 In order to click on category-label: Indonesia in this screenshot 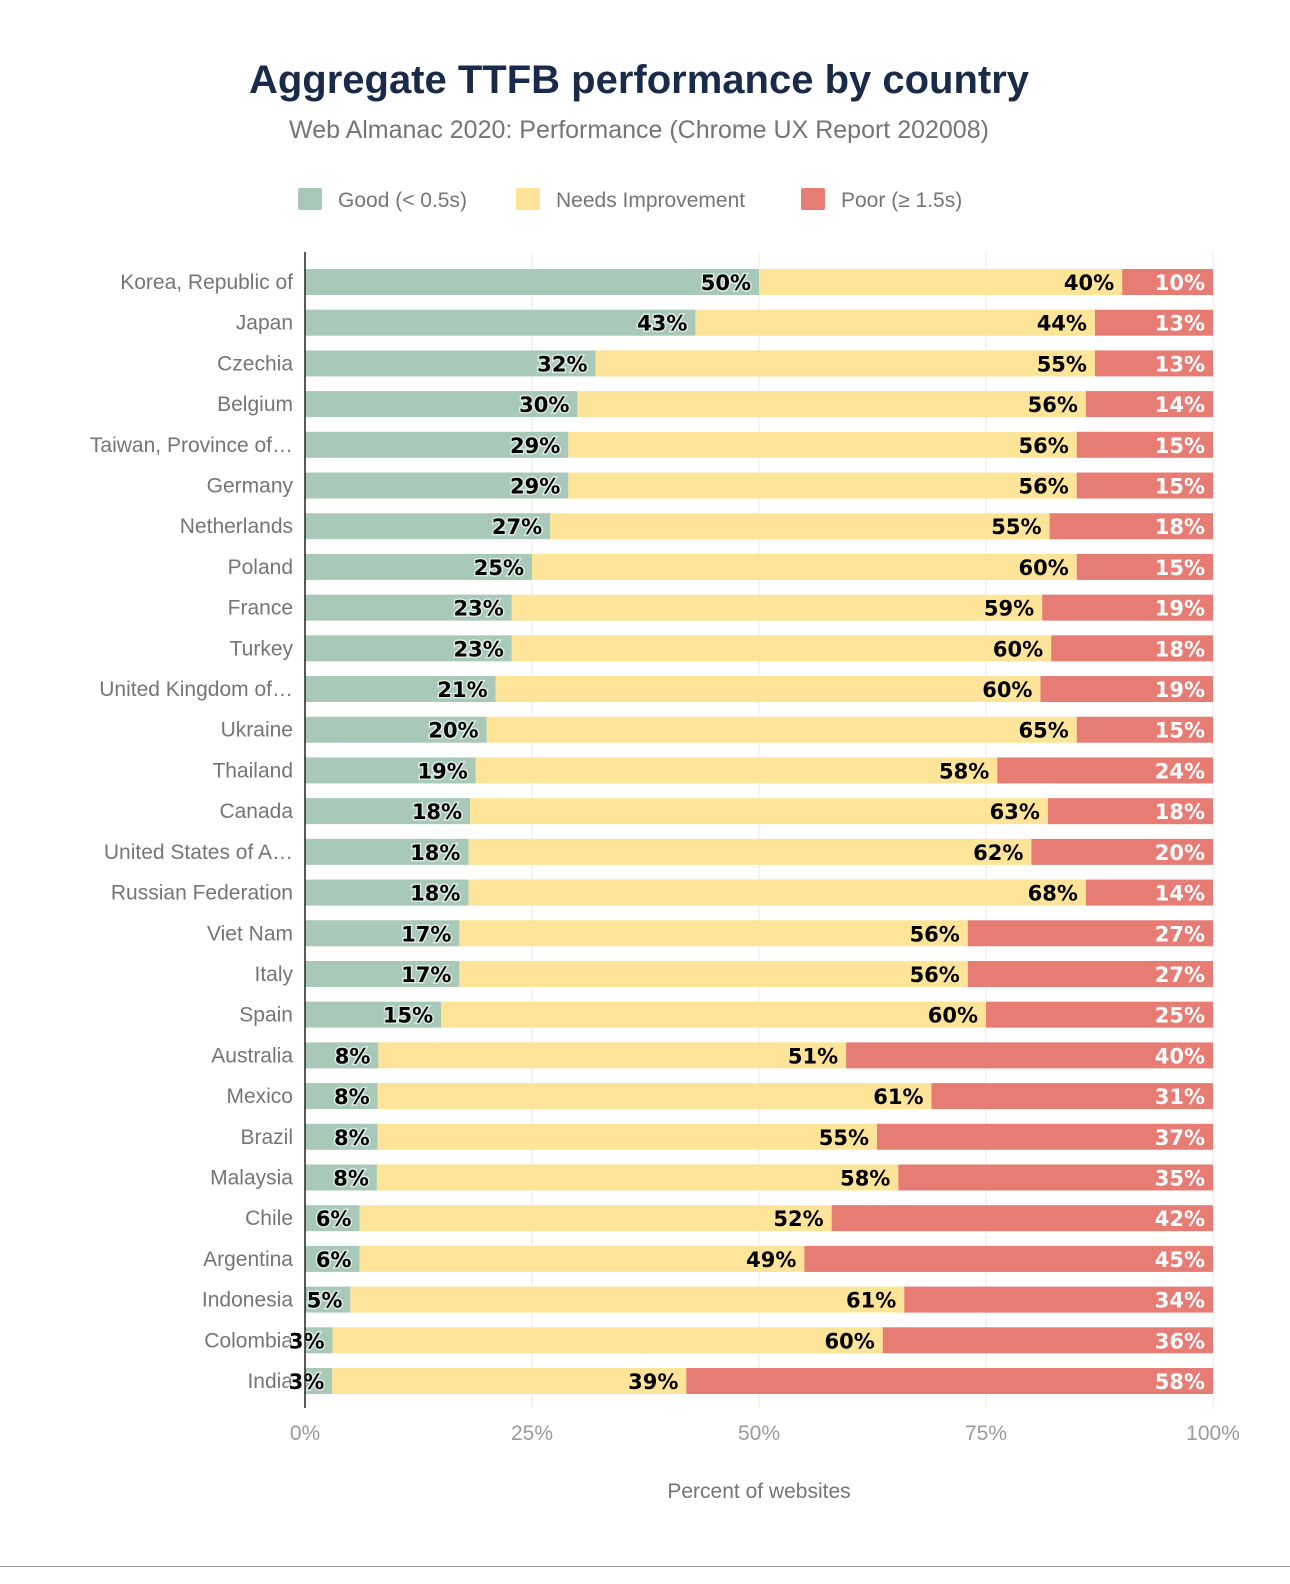, I will do `click(247, 1300)`.